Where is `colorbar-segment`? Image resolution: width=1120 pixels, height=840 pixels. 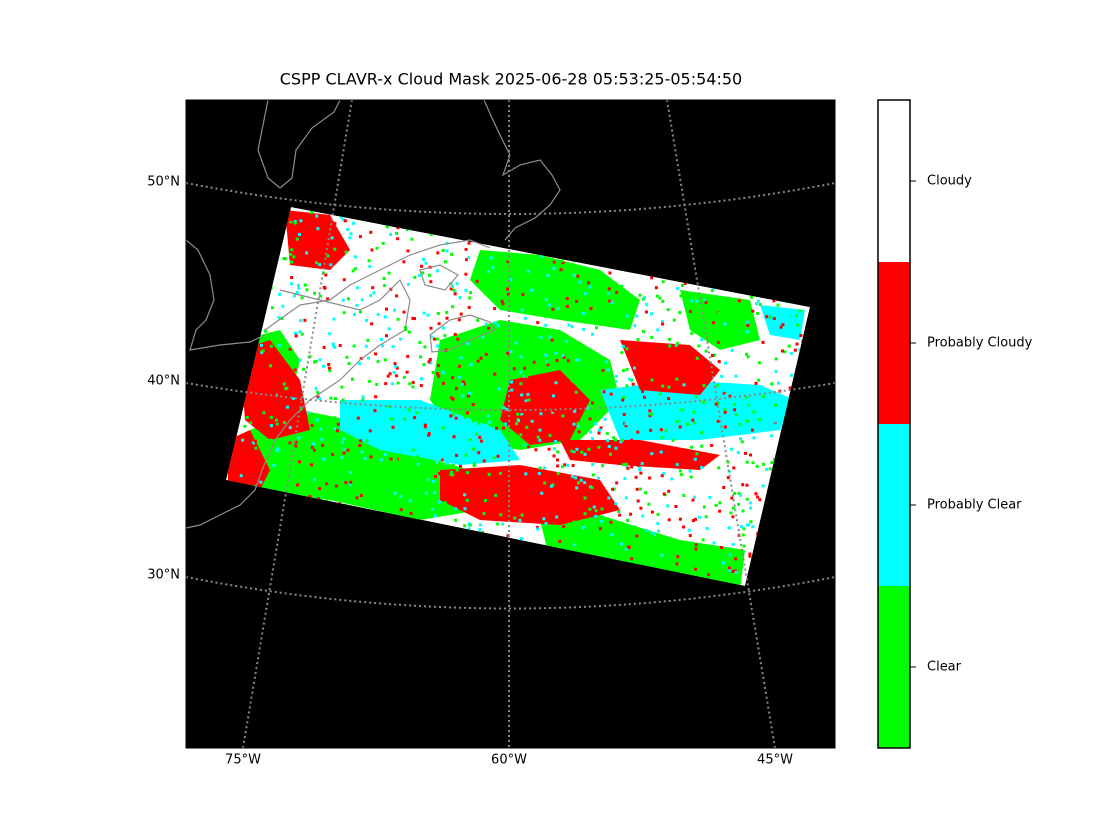
colorbar-segment is located at coordinates (894, 181).